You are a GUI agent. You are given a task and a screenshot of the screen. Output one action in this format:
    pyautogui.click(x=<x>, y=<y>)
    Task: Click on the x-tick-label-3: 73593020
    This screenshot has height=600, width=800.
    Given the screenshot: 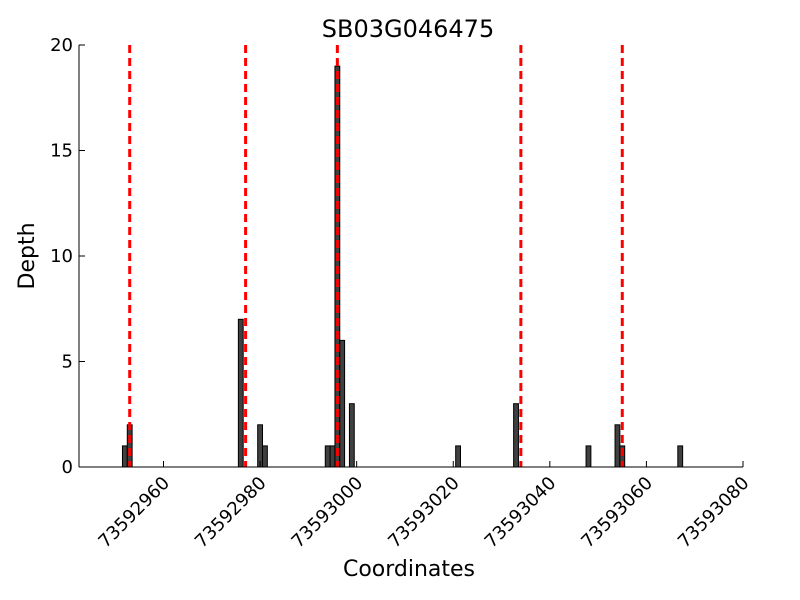 What is the action you would take?
    pyautogui.click(x=424, y=513)
    